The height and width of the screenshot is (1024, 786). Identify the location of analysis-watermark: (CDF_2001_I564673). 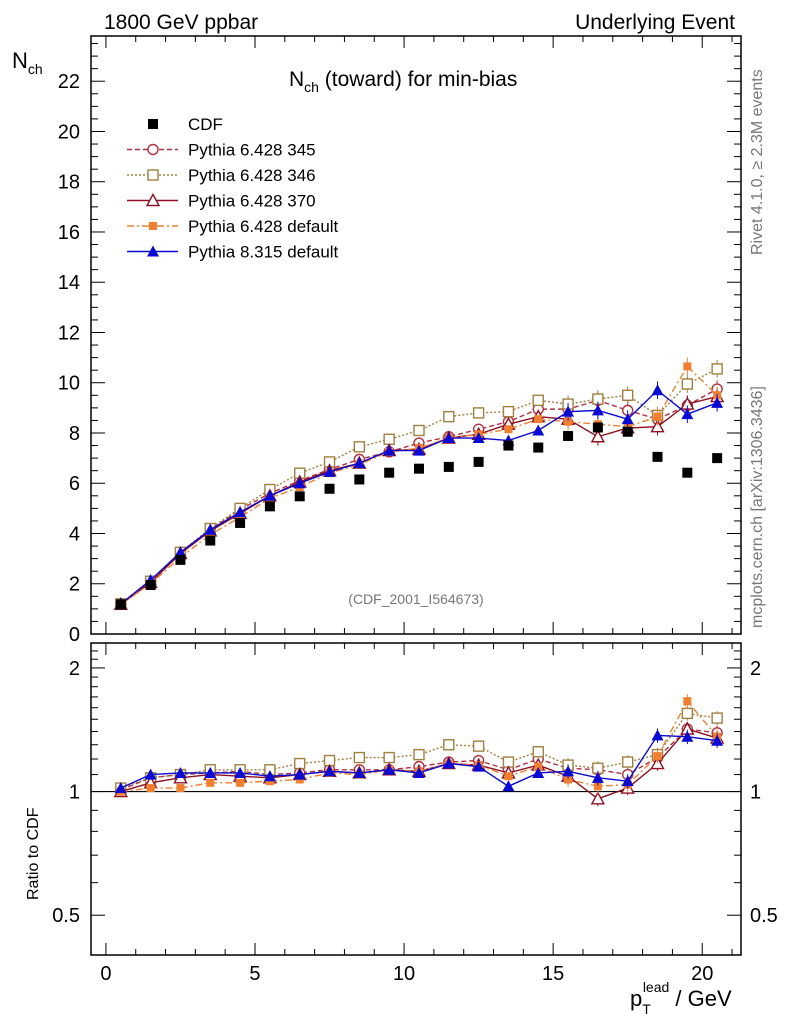
(415, 599).